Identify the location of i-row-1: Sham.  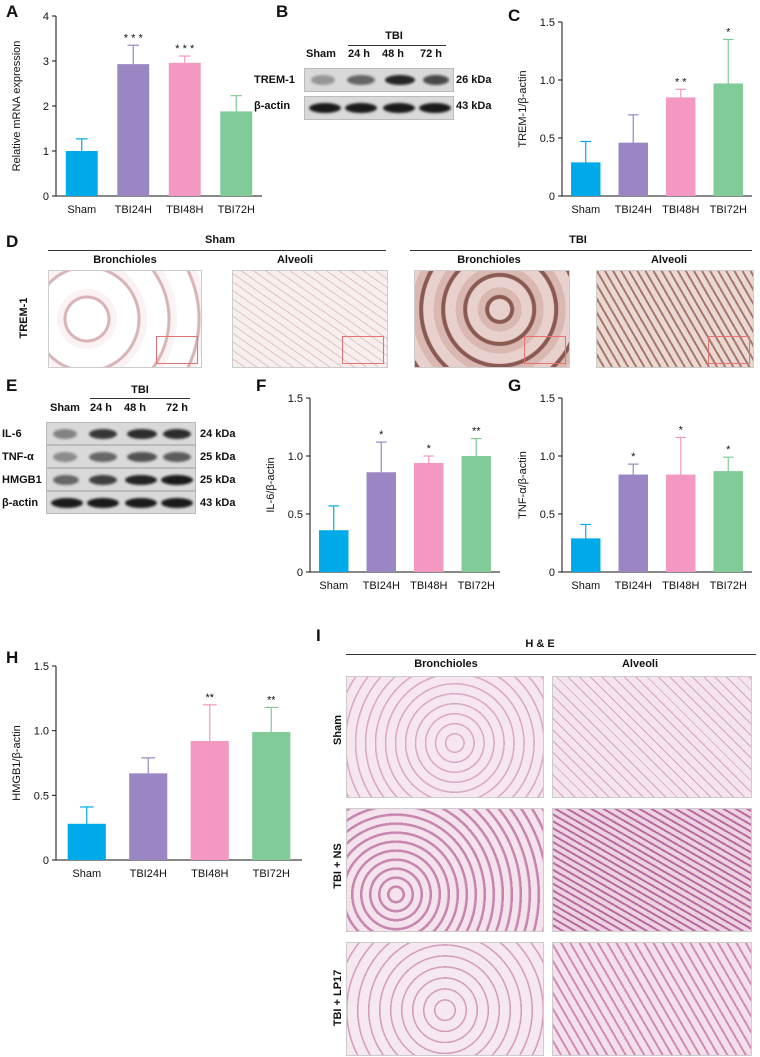
(338, 730).